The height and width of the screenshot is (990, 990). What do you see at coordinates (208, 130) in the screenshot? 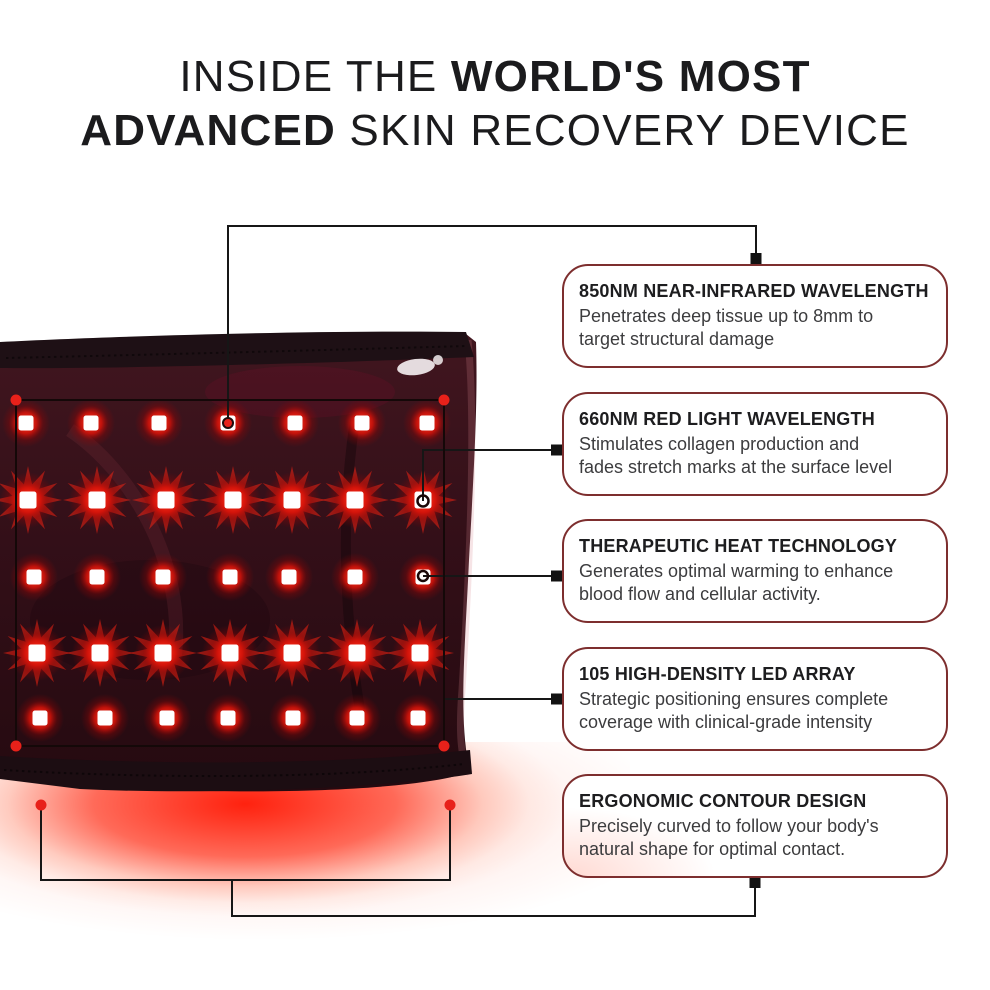
I see `title-line2-bold: ADVANCED` at bounding box center [208, 130].